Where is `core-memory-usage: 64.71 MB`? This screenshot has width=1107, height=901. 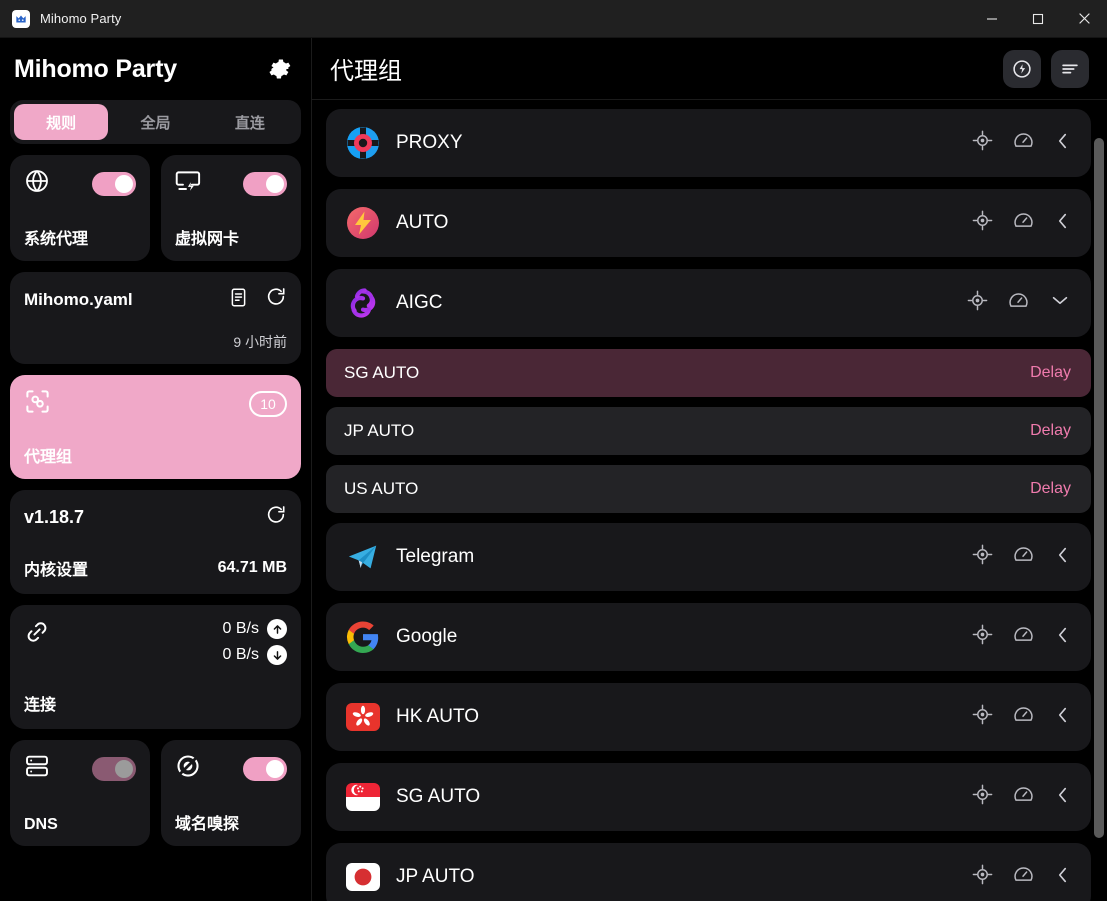
core-memory-usage: 64.71 MB is located at coordinates (252, 567).